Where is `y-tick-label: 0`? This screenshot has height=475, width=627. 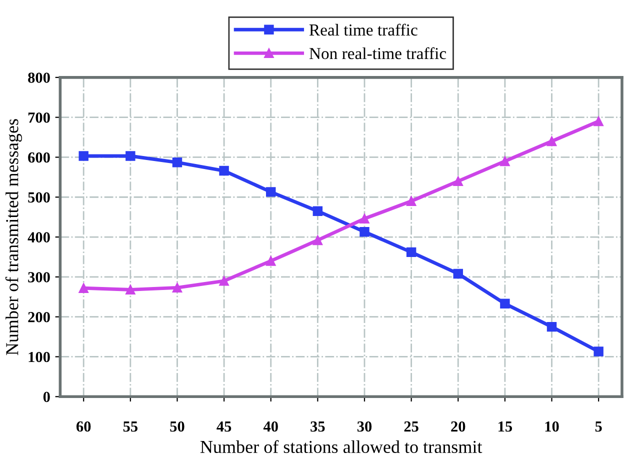
y-tick-label: 0 is located at coordinates (46, 397).